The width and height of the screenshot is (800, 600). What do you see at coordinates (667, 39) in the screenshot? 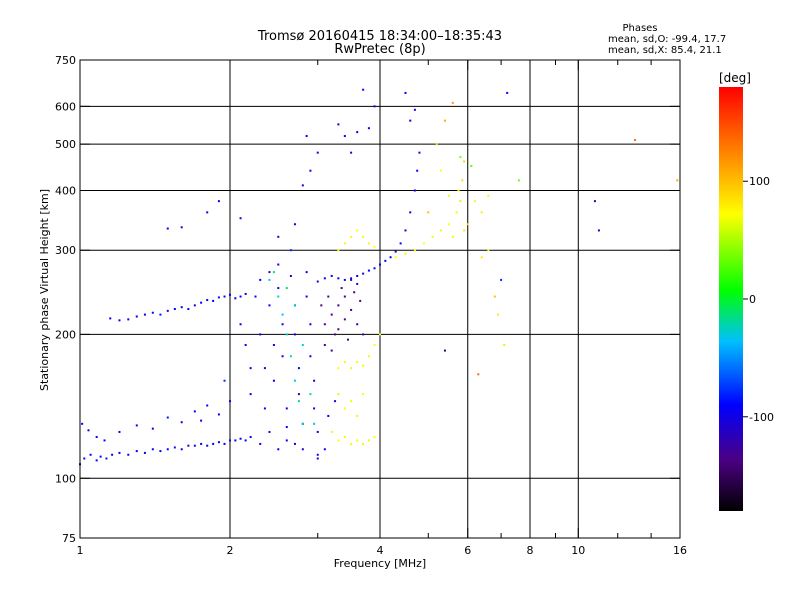
I see `phase-stats-o: mean, sd,O: -99.4, 17.7` at bounding box center [667, 39].